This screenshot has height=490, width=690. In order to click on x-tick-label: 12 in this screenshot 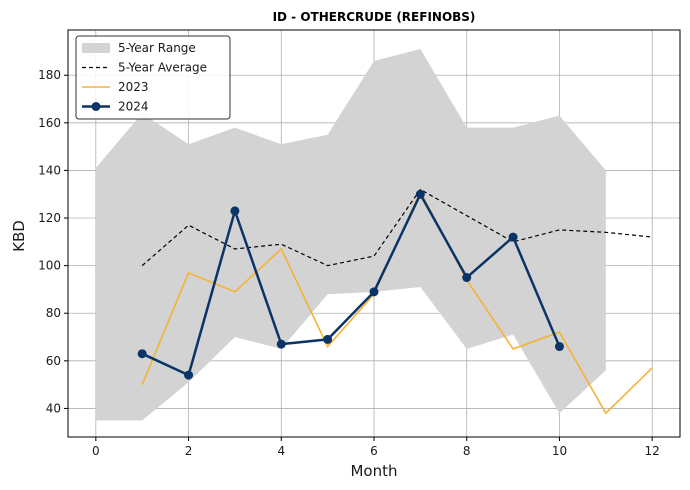, I will do `click(652, 451)`.